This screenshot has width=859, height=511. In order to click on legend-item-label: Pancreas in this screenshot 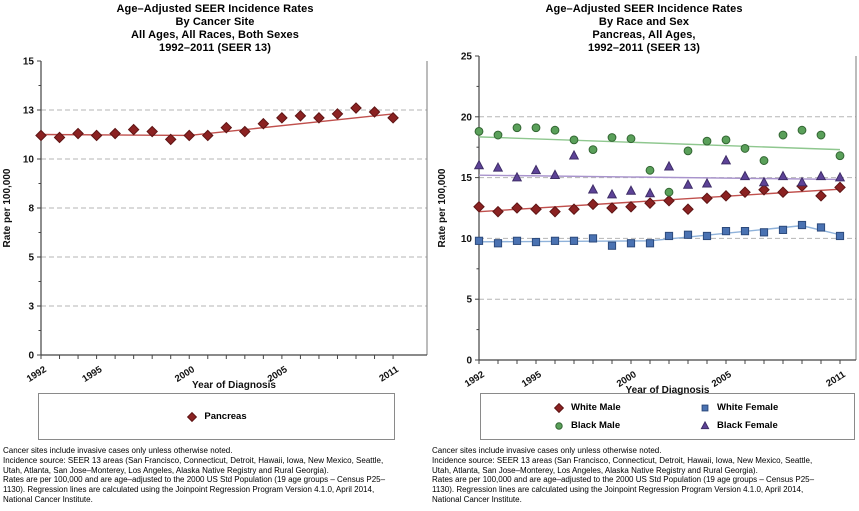, I will do `click(225, 416)`.